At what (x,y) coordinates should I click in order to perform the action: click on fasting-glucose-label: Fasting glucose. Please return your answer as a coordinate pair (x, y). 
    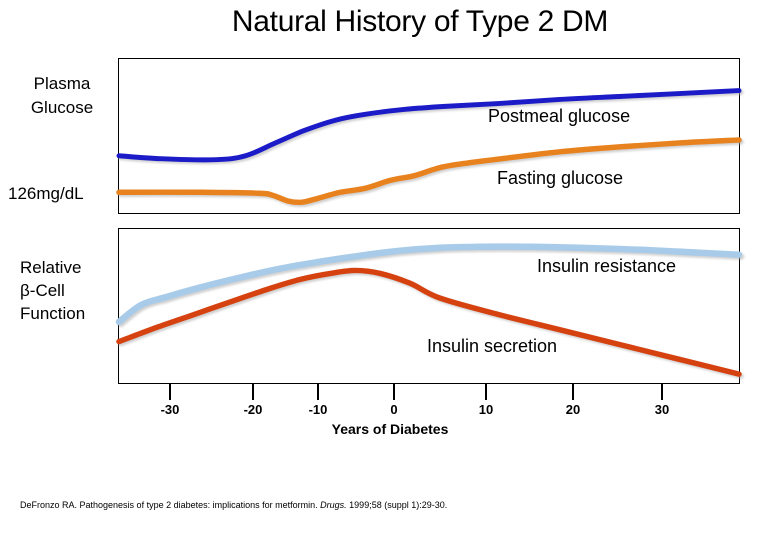
    Looking at the image, I should click on (560, 178).